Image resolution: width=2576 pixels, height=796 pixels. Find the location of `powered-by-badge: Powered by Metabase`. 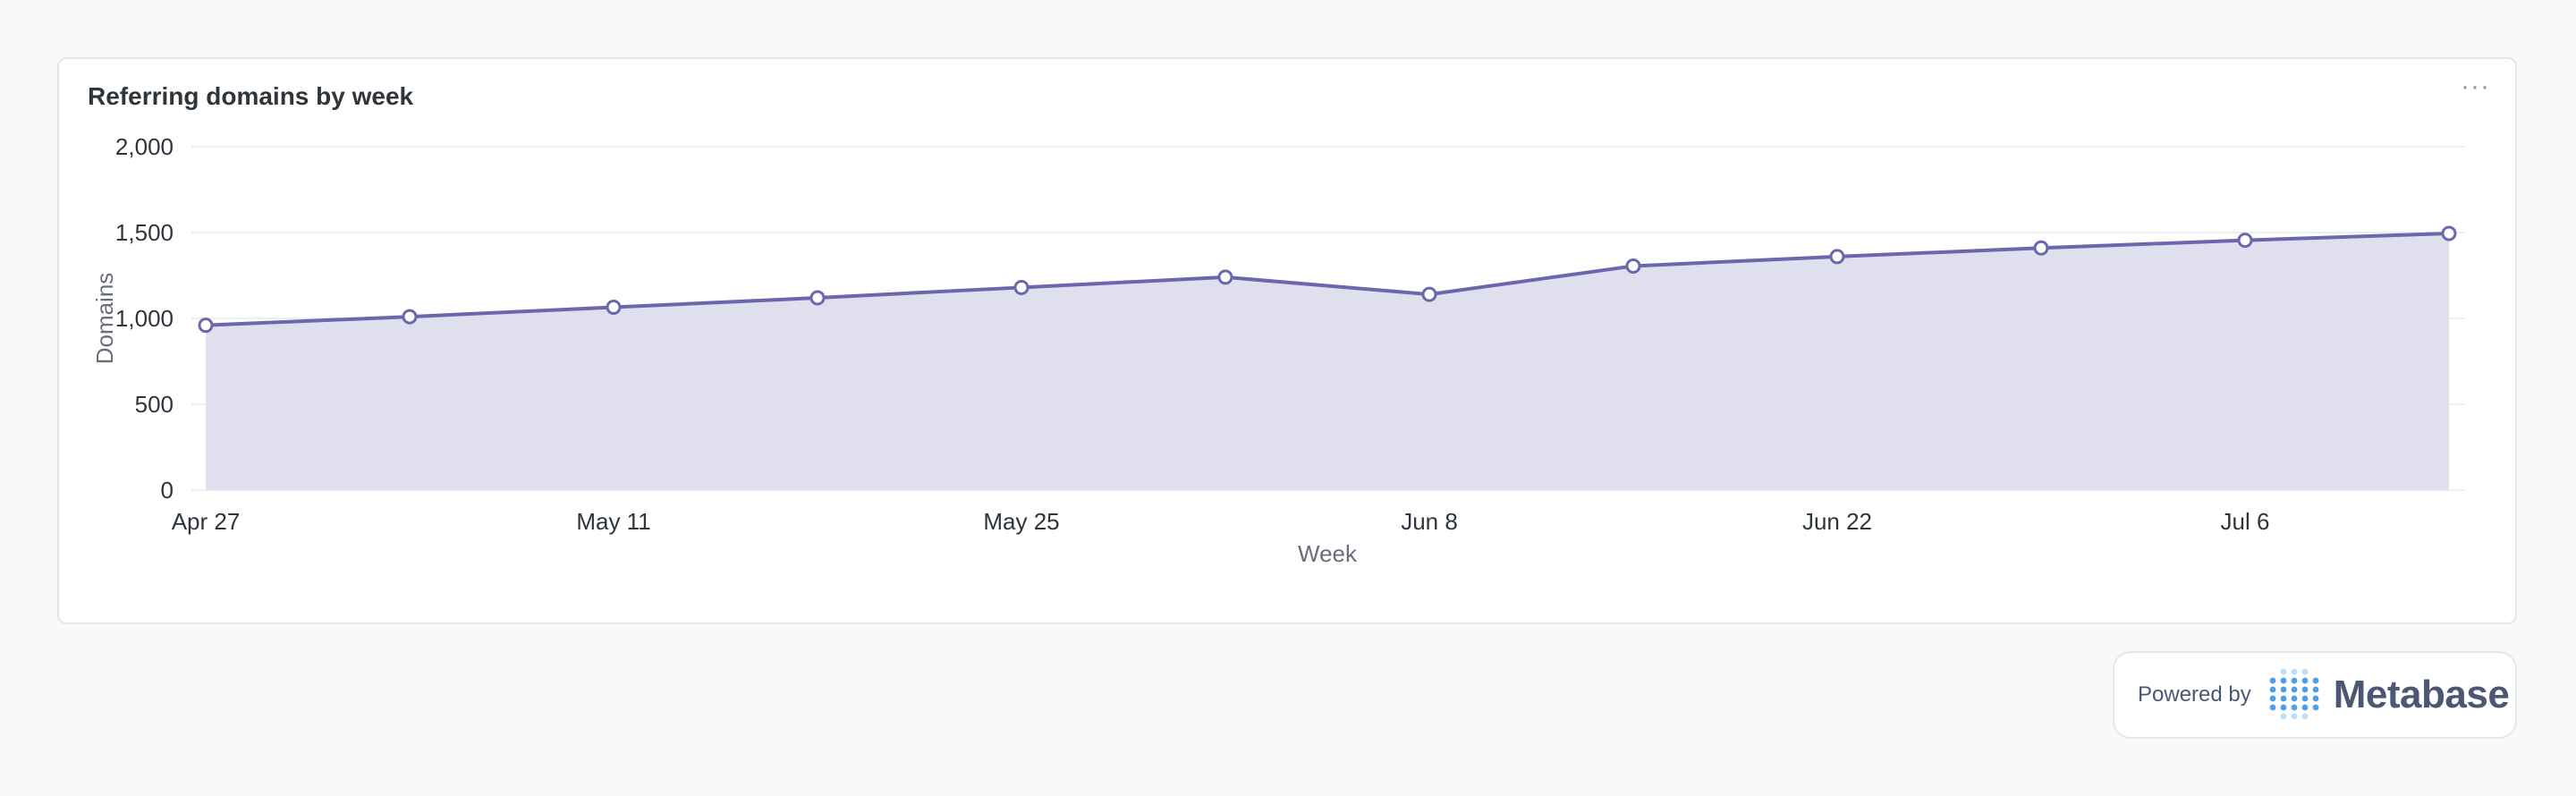

powered-by-badge: Powered by Metabase is located at coordinates (2315, 695).